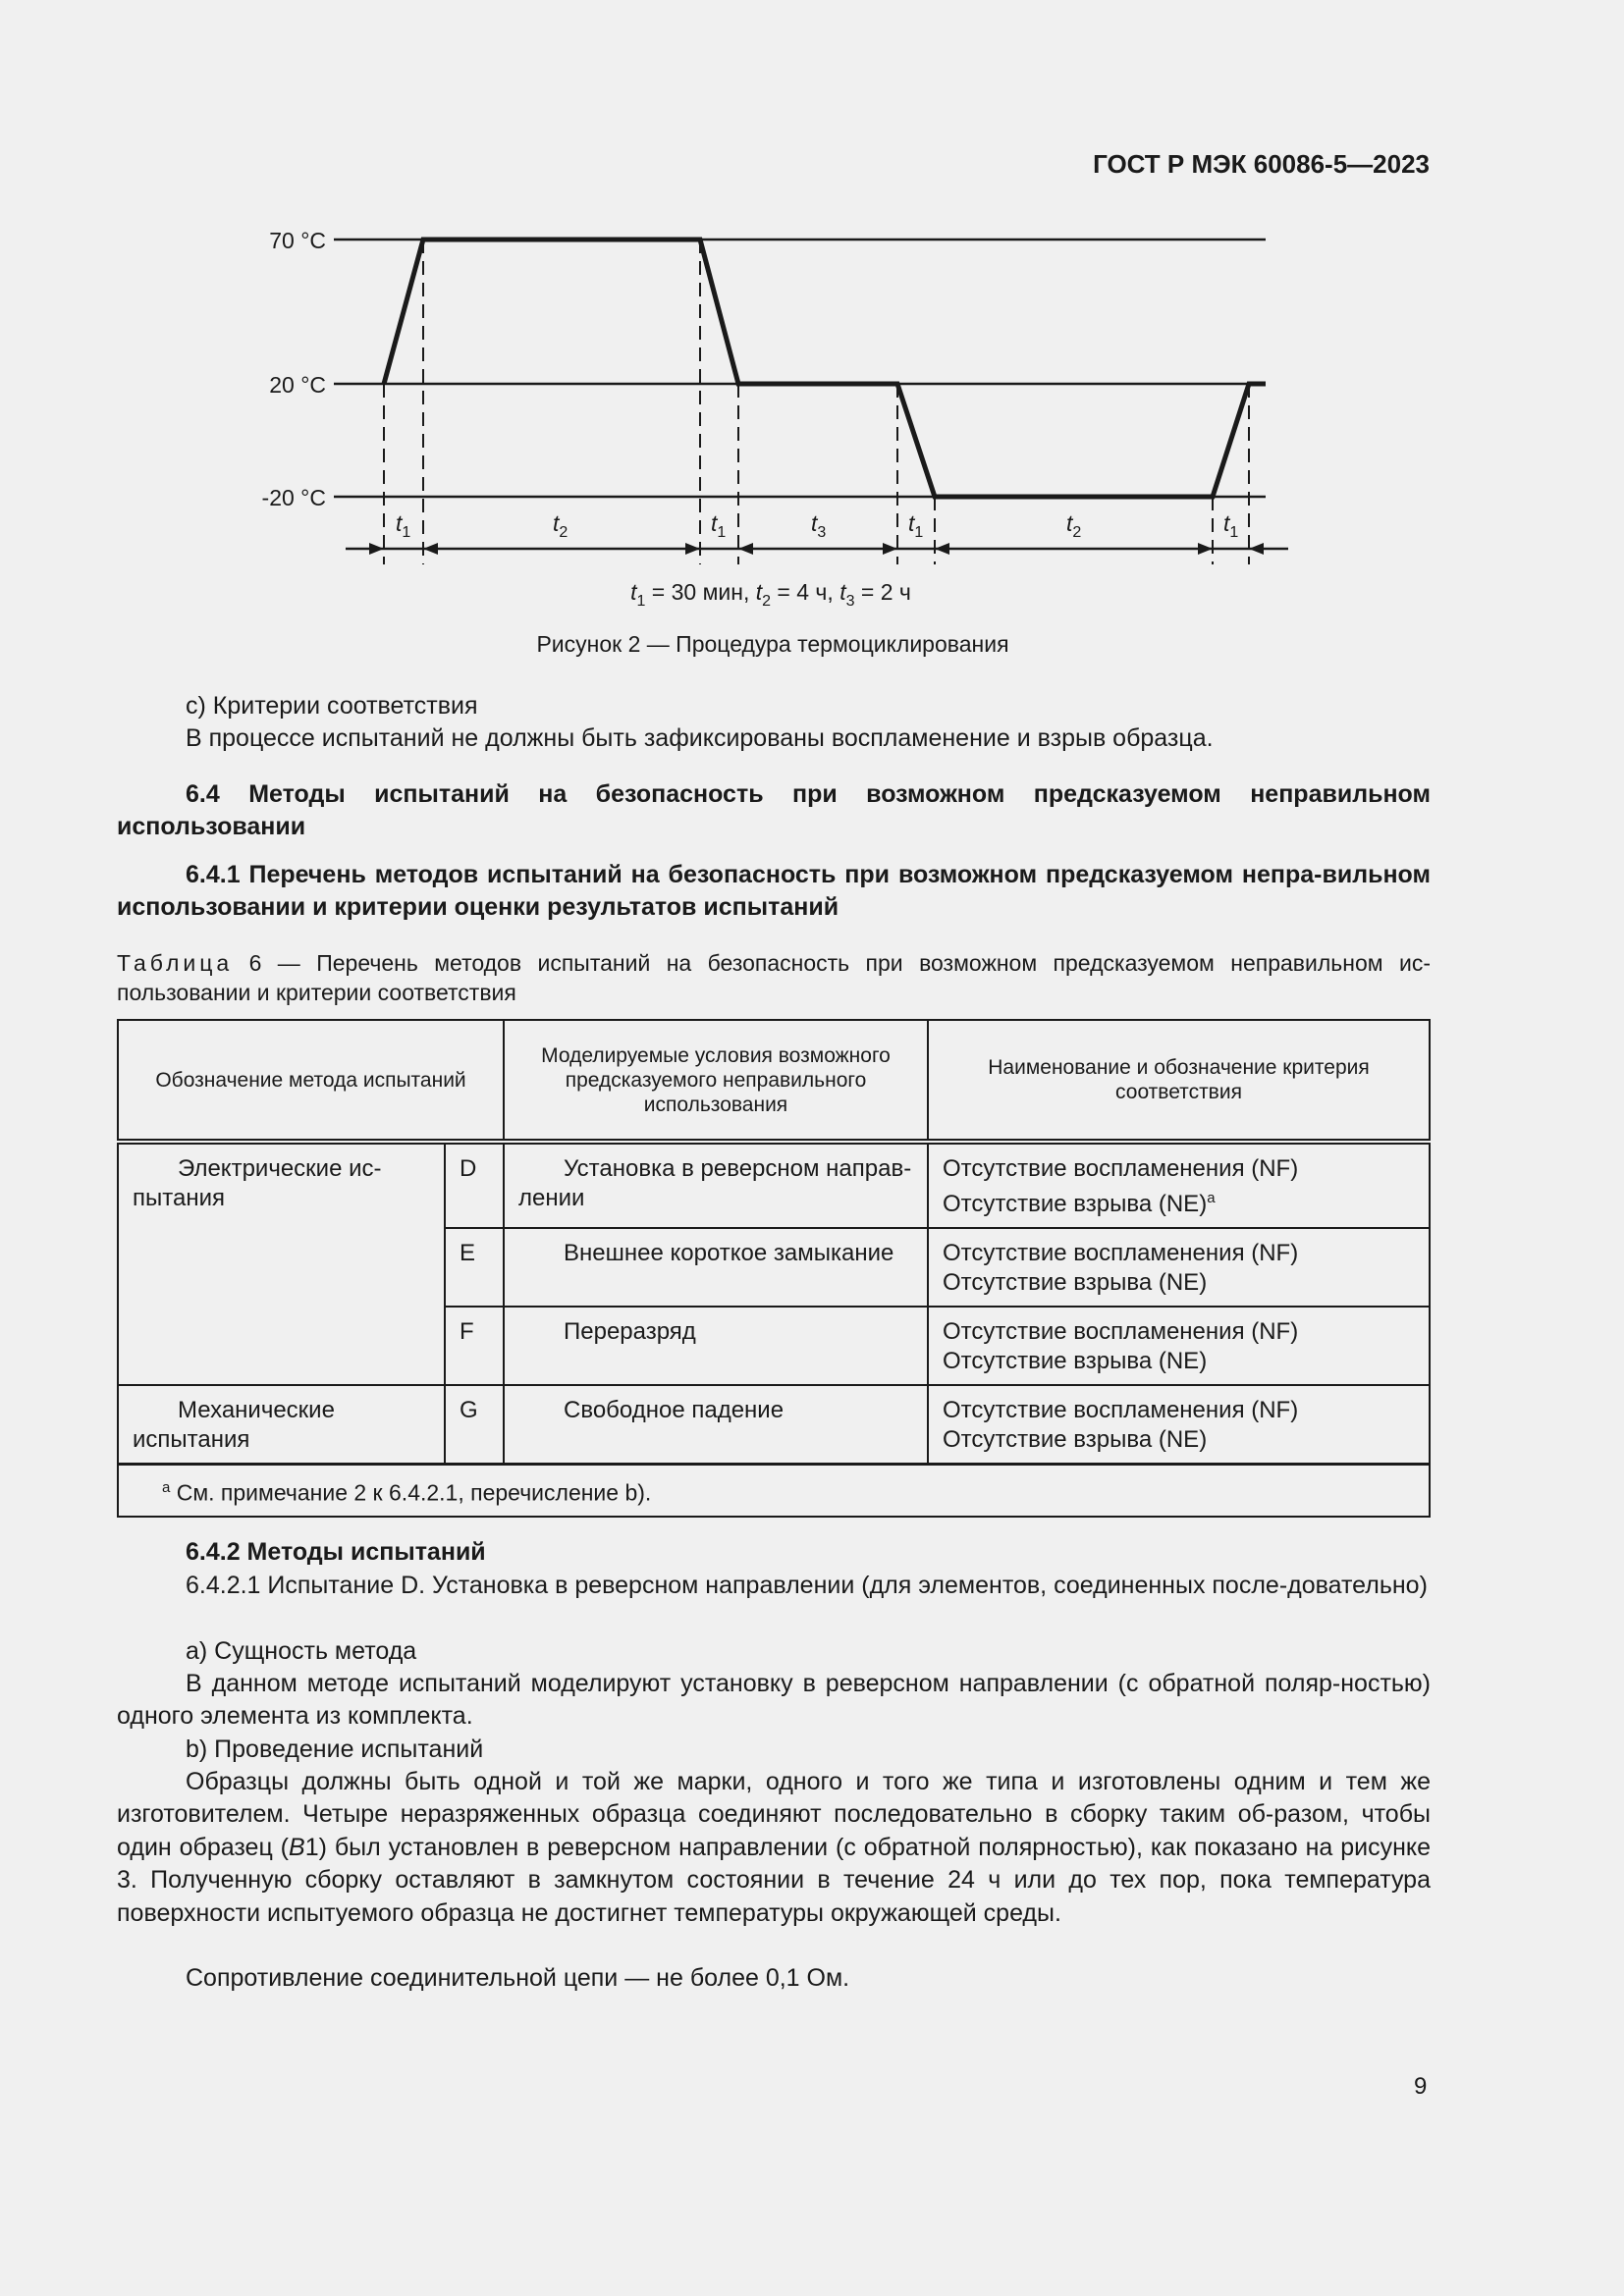  Describe the element at coordinates (716, 1267) in the screenshot. I see `condition: Внешнее короткое замыкание` at that location.